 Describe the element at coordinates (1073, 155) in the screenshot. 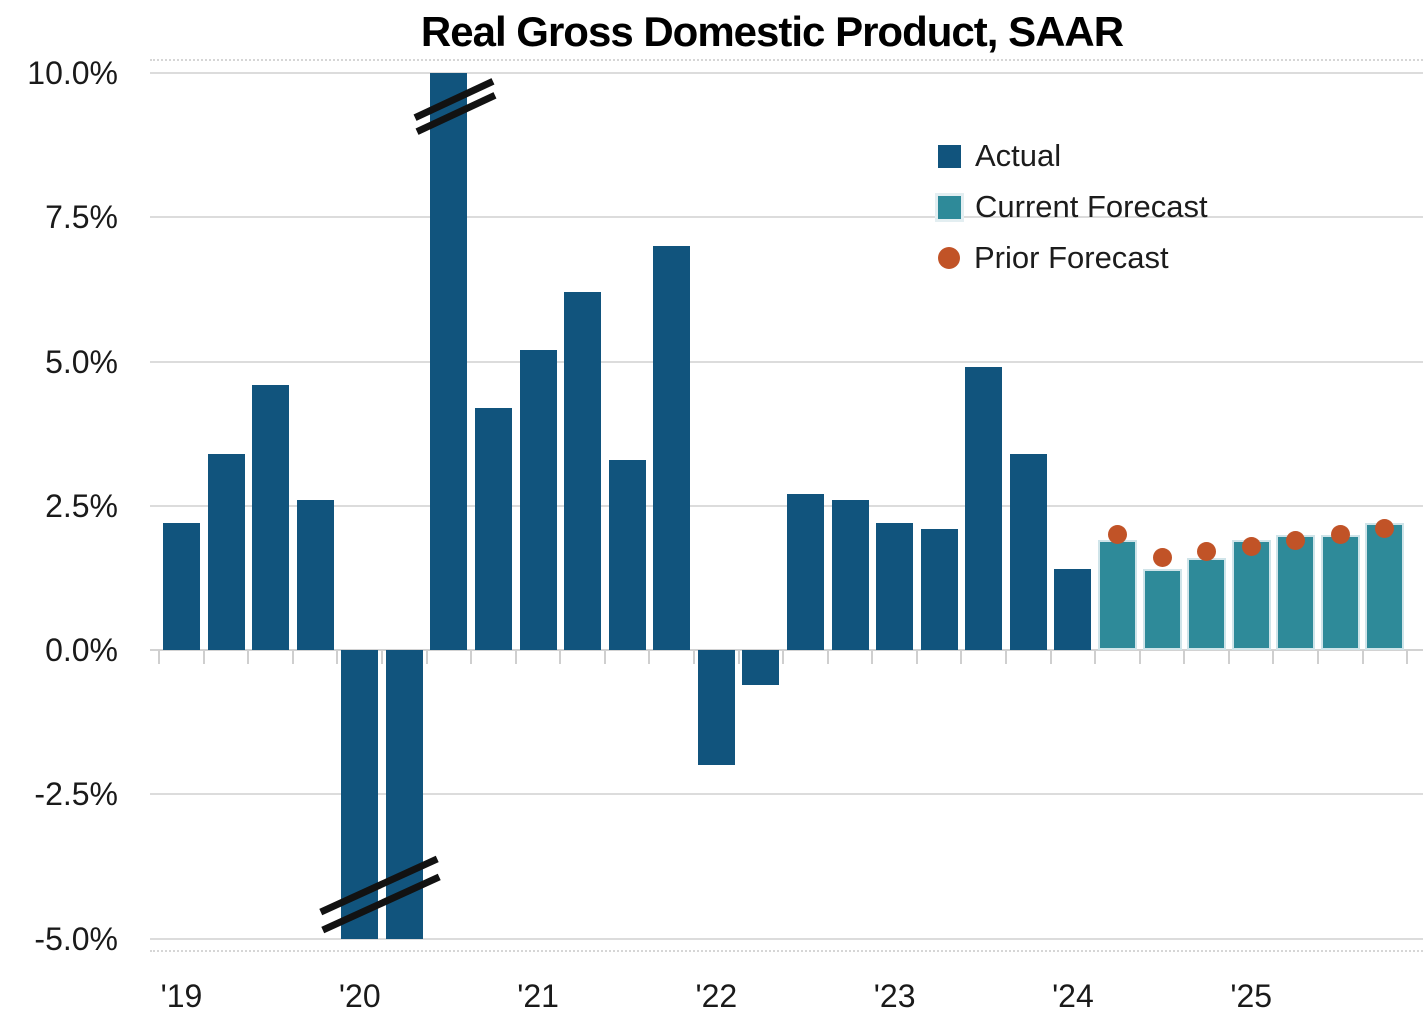

I see `legend-item-actual: Actual` at that location.